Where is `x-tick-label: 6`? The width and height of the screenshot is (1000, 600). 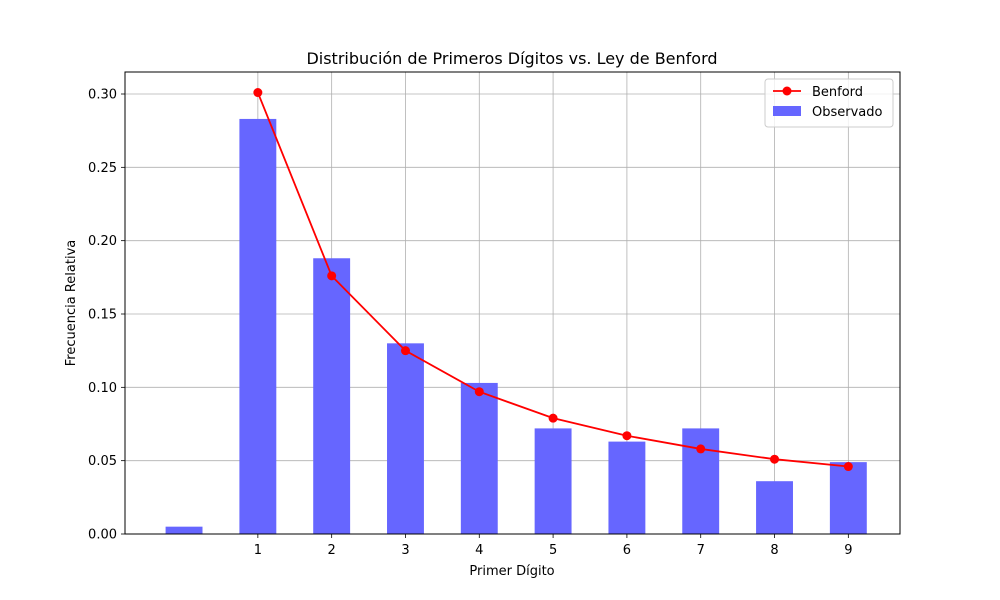 x-tick-label: 6 is located at coordinates (627, 550).